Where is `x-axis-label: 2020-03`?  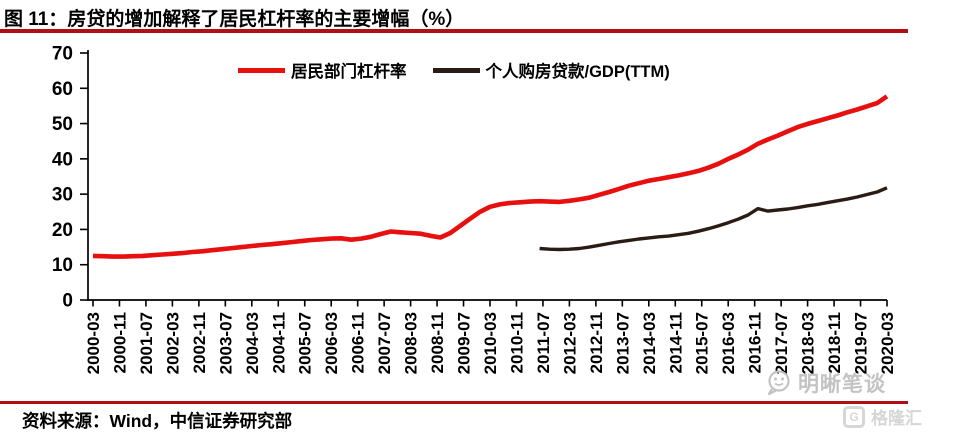 x-axis-label: 2020-03 is located at coordinates (887, 343).